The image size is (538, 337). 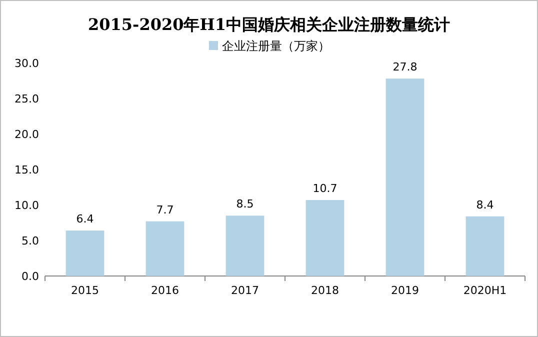 I want to click on y-tick-label: 30.0, so click(x=26, y=63).